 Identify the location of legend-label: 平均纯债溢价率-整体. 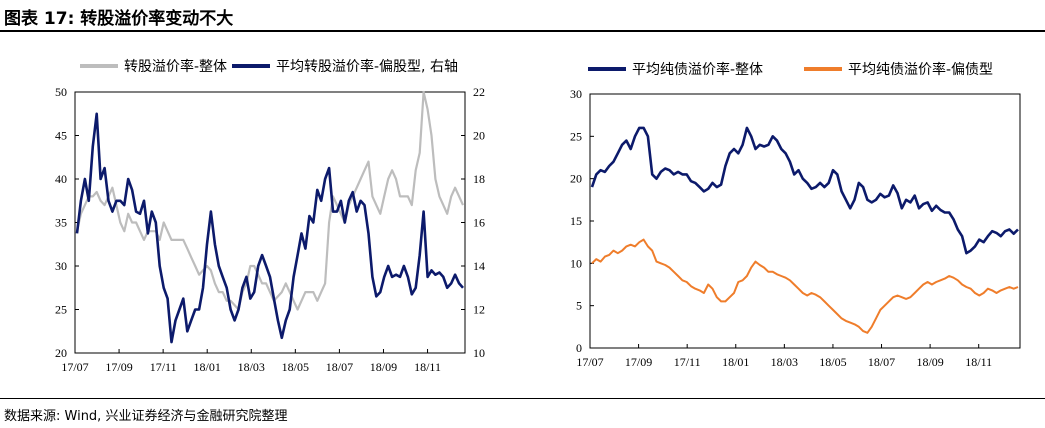
(697, 69).